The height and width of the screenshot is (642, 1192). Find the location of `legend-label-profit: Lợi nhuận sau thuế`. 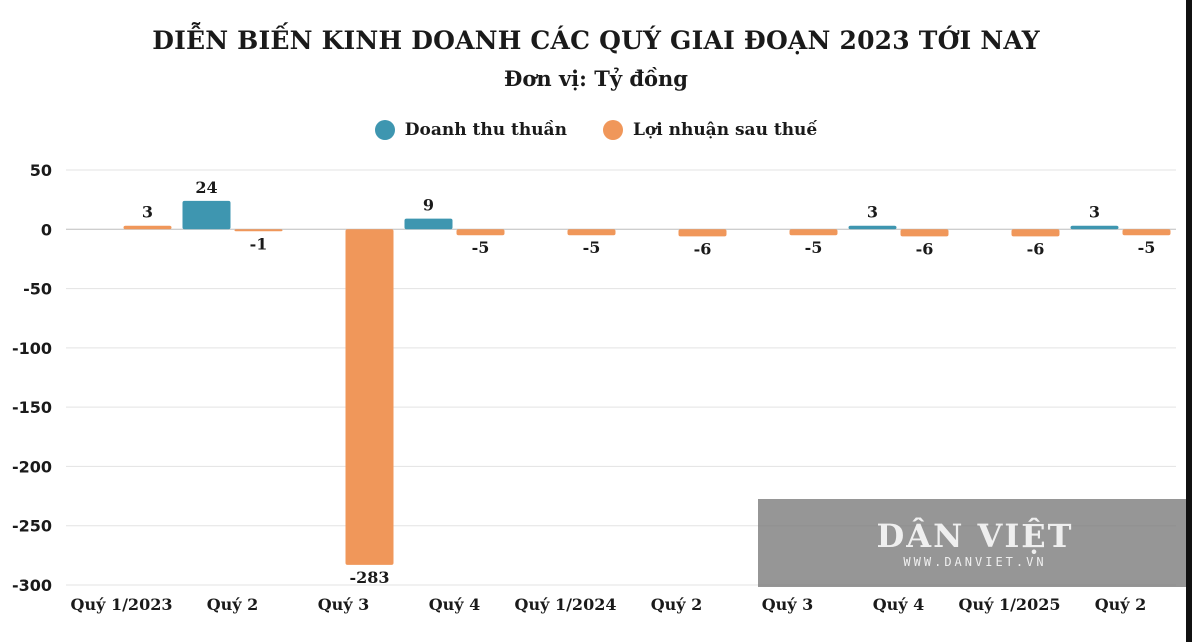

legend-label-profit: Lợi nhuận sau thuế is located at coordinates (725, 130).